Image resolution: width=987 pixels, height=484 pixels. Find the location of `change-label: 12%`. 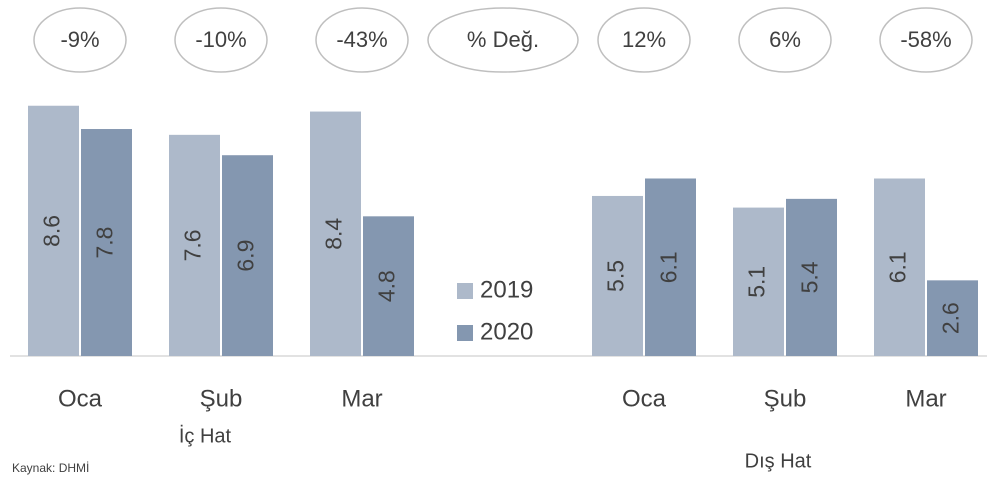

change-label: 12% is located at coordinates (644, 39).